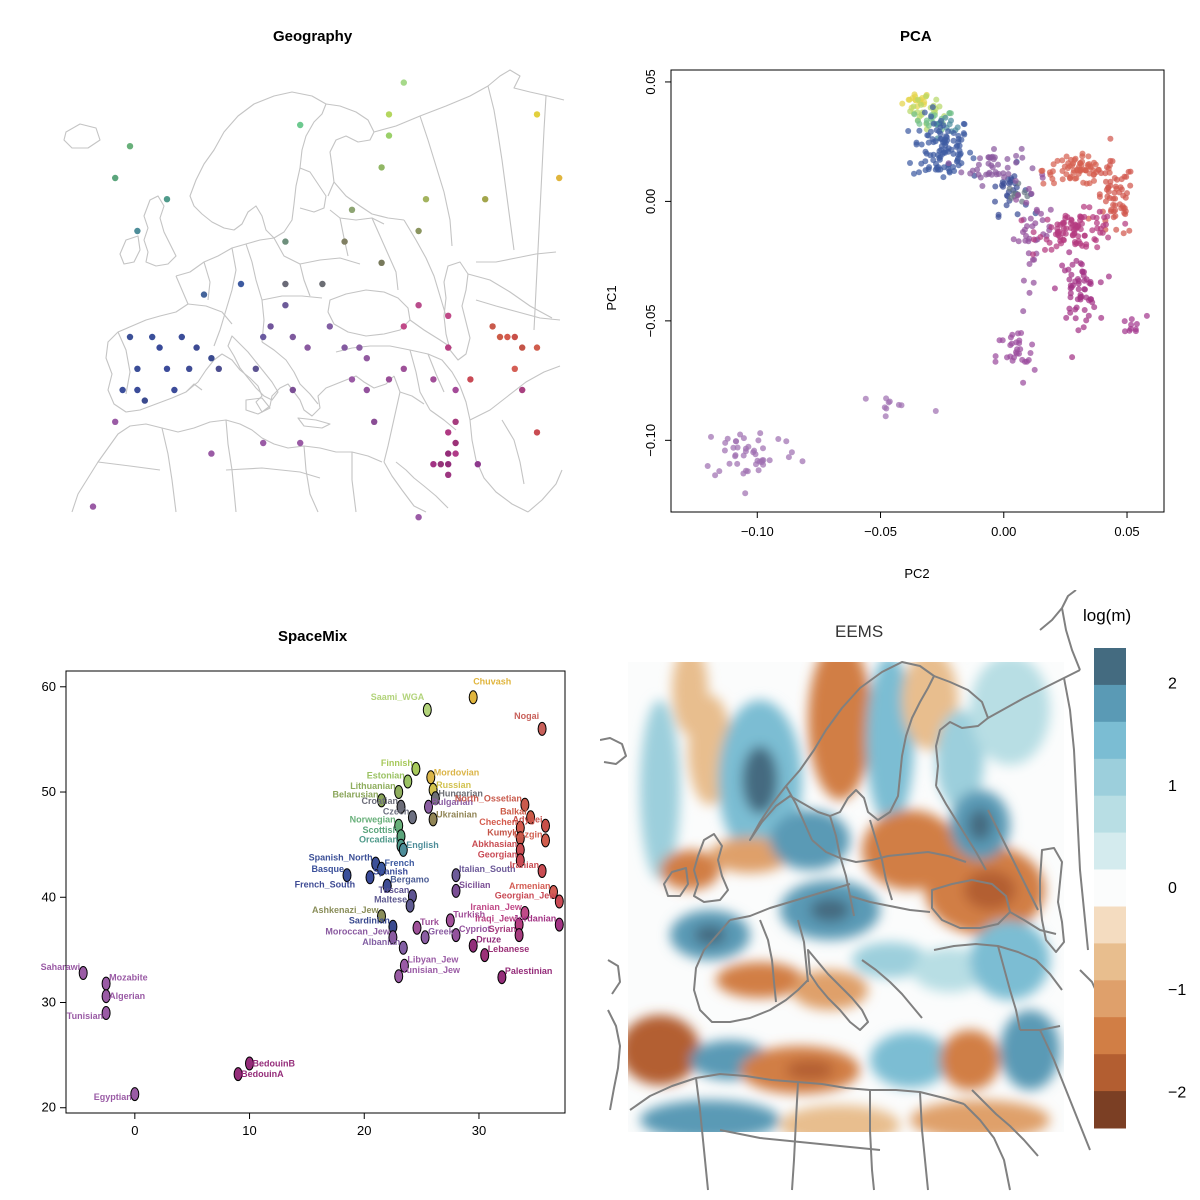  Describe the element at coordinates (1110, 962) in the screenshot. I see `eems-colorbar-bin` at that location.